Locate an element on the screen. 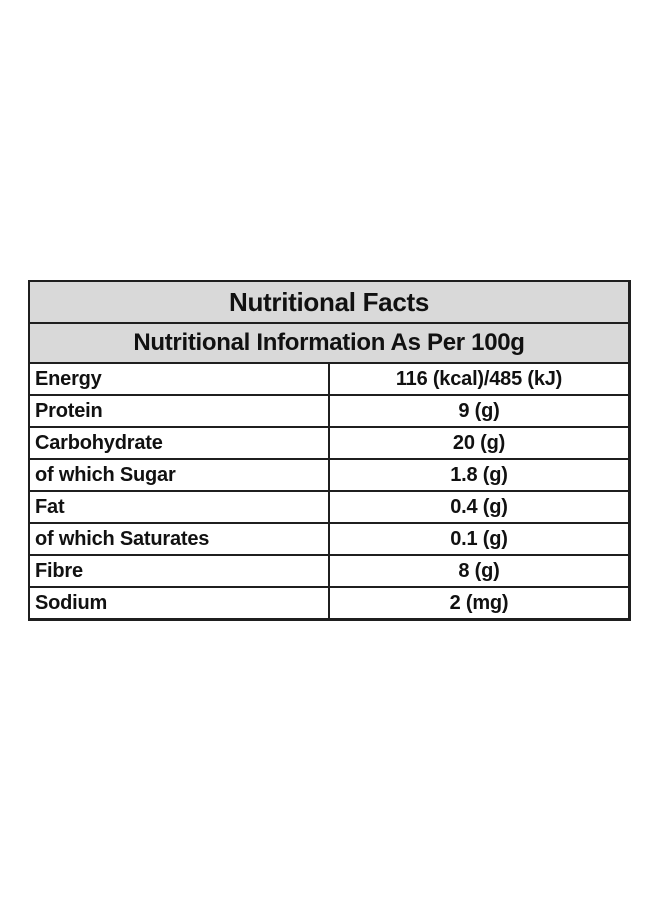  table-row-carbohydrate: Carbohydrate 20 (g) is located at coordinates (329, 443).